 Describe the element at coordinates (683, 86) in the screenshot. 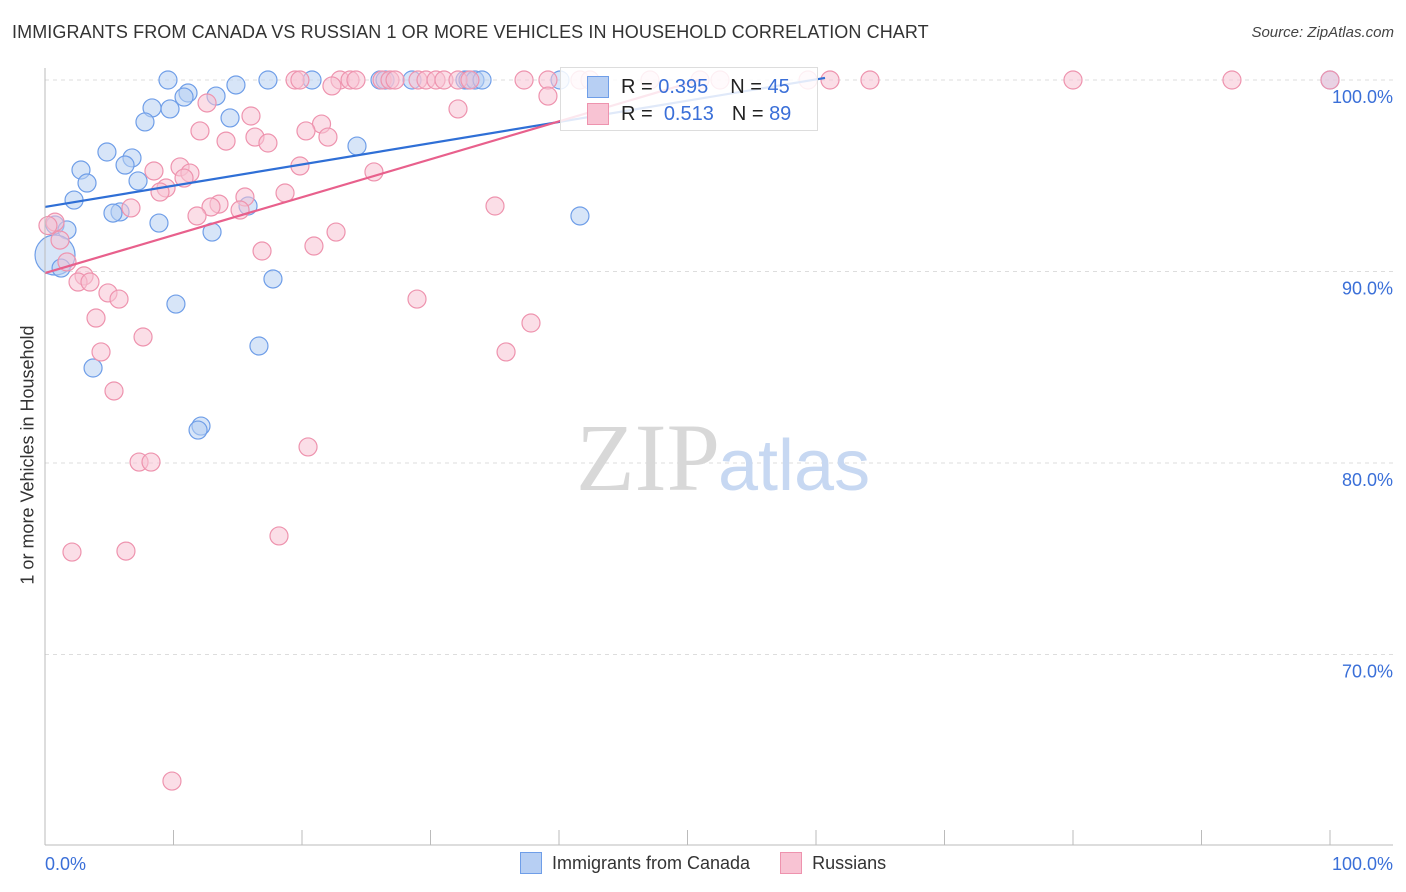

I see `r-value: 0.395` at that location.